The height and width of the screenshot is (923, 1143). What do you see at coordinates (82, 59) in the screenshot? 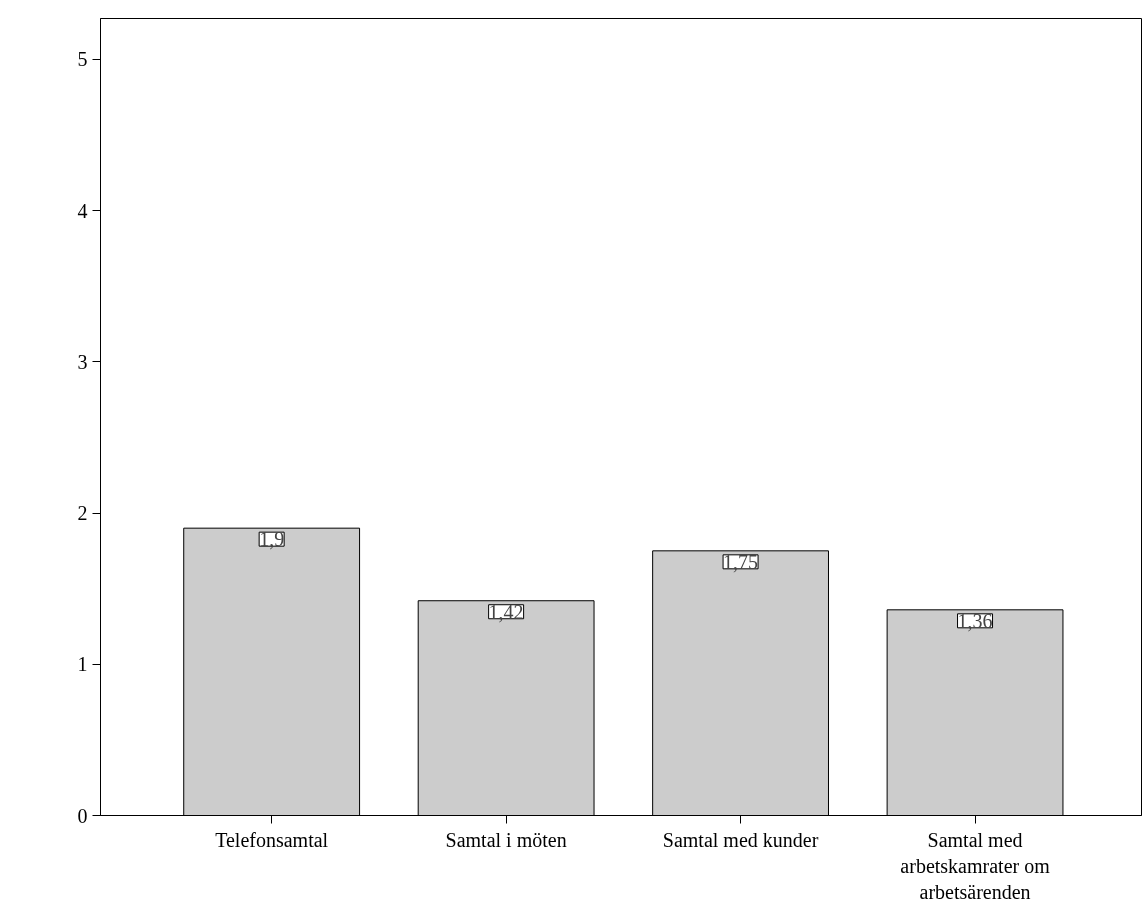
I see `y-tick-label: 5` at bounding box center [82, 59].